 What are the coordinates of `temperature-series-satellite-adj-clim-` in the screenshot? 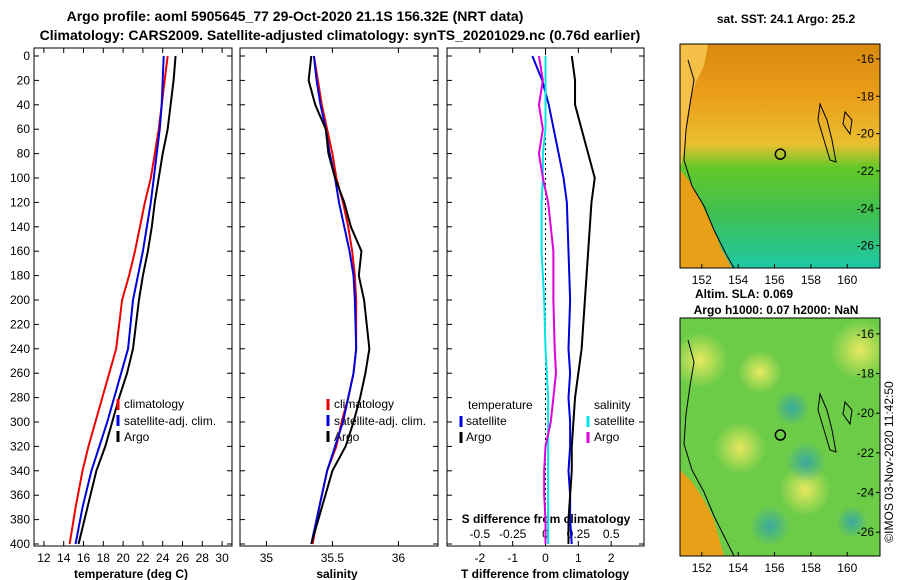 It's located at (119, 300).